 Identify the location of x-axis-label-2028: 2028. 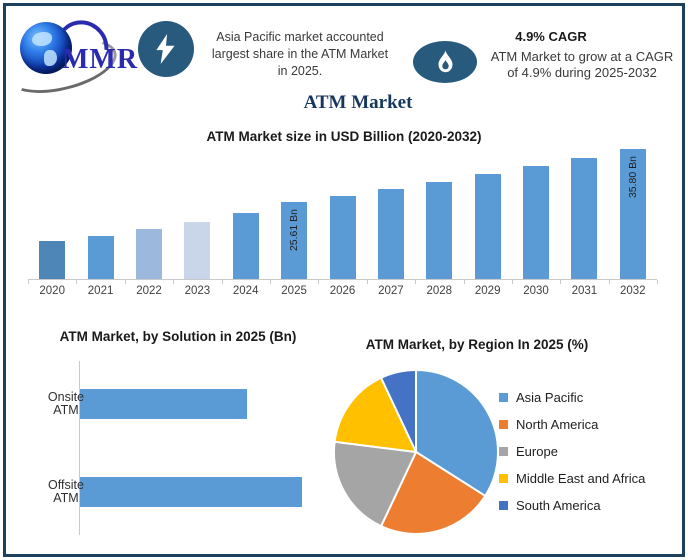
(439, 291).